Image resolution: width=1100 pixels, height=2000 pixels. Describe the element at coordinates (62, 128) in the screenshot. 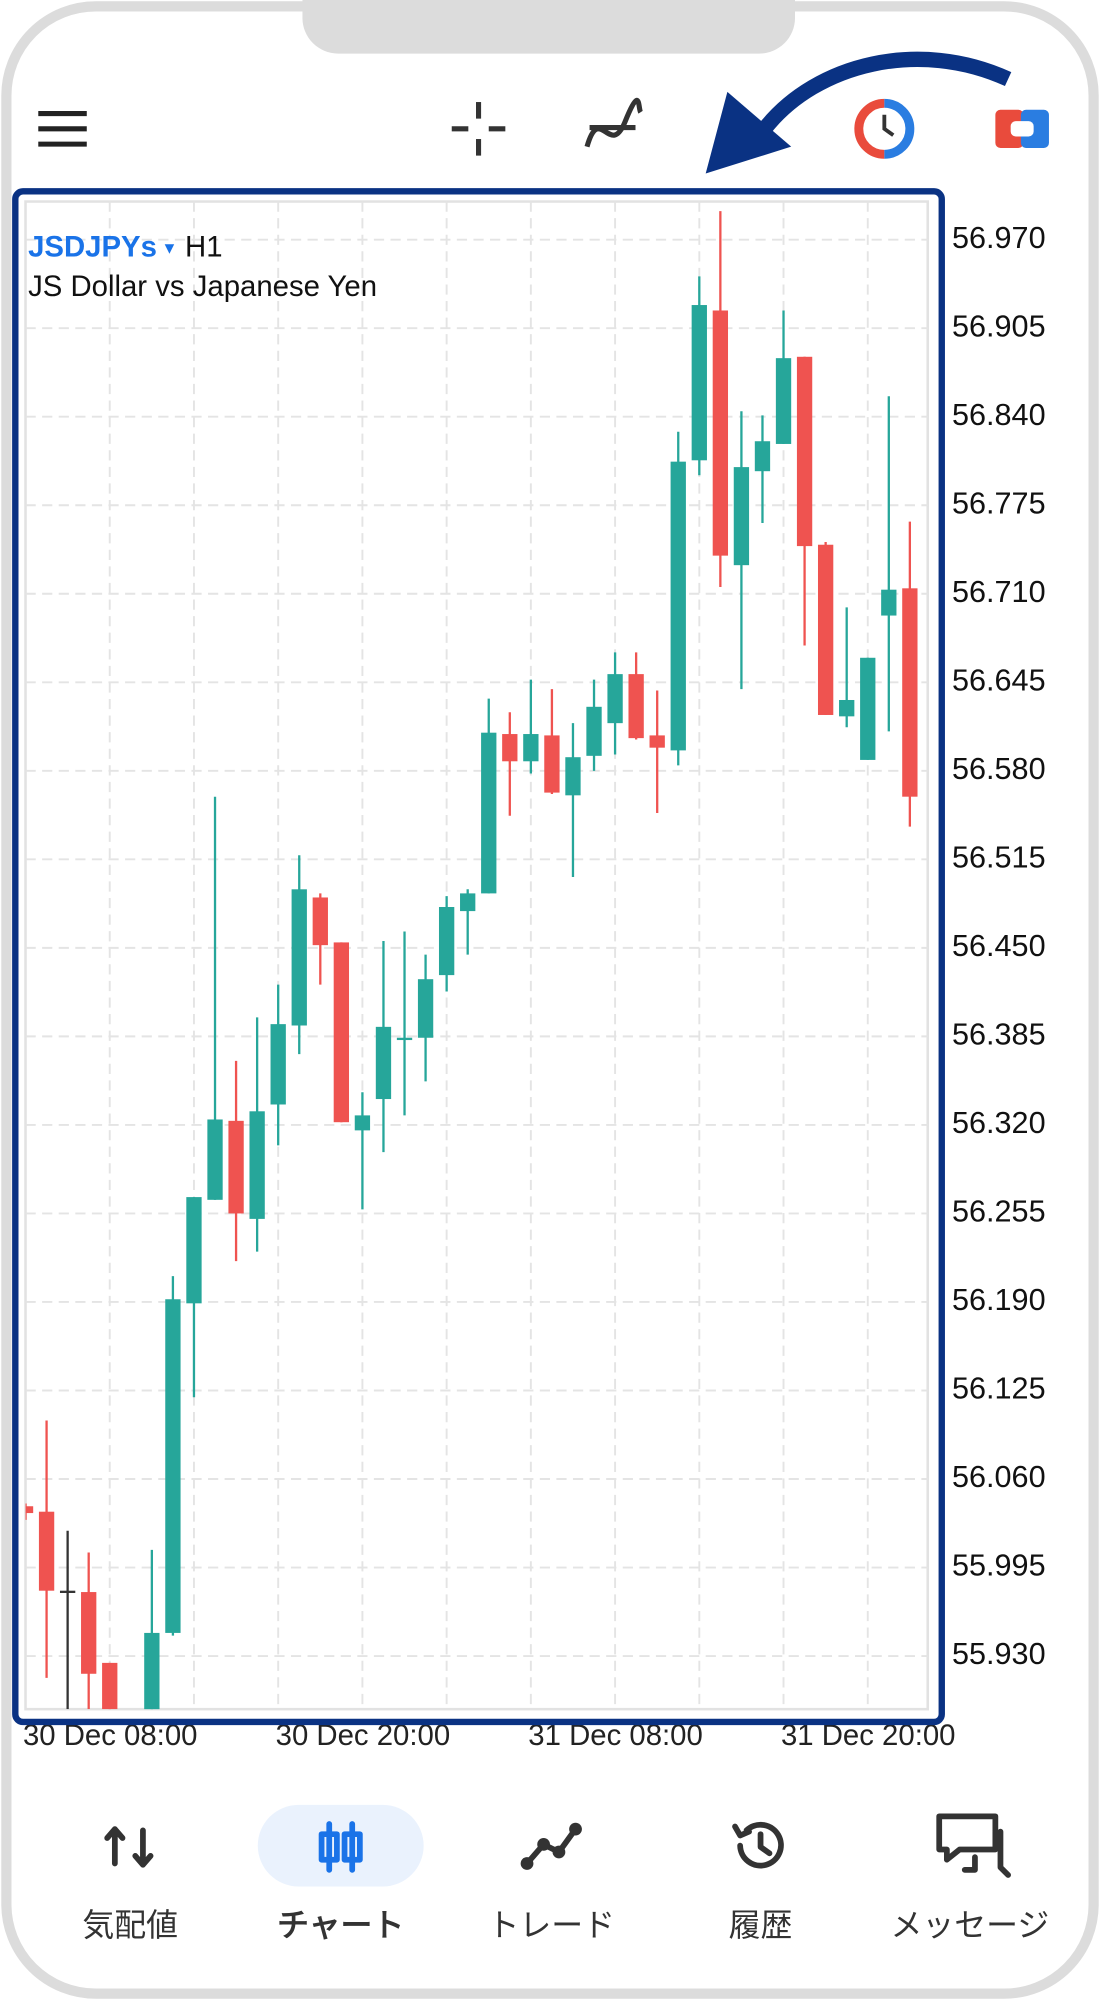

I see `menu-button` at that location.